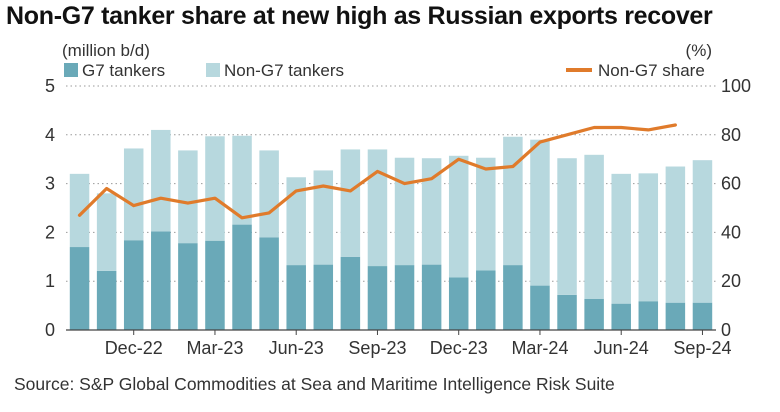 Image resolution: width=780 pixels, height=412 pixels. I want to click on x-tick-label: Sep-24, so click(702, 348).